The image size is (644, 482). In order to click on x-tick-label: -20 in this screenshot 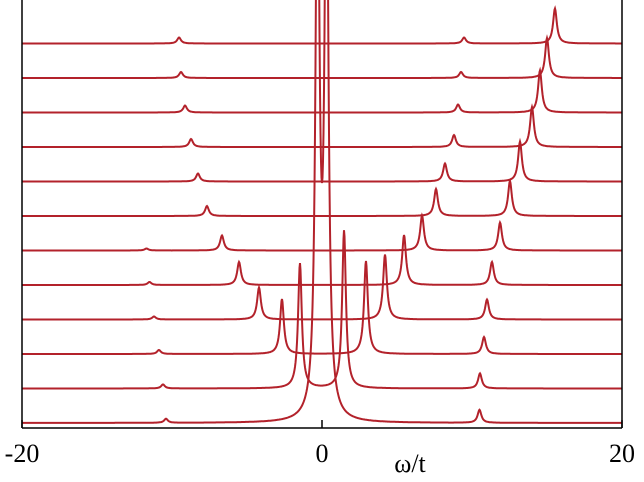, I will do `click(22, 453)`.